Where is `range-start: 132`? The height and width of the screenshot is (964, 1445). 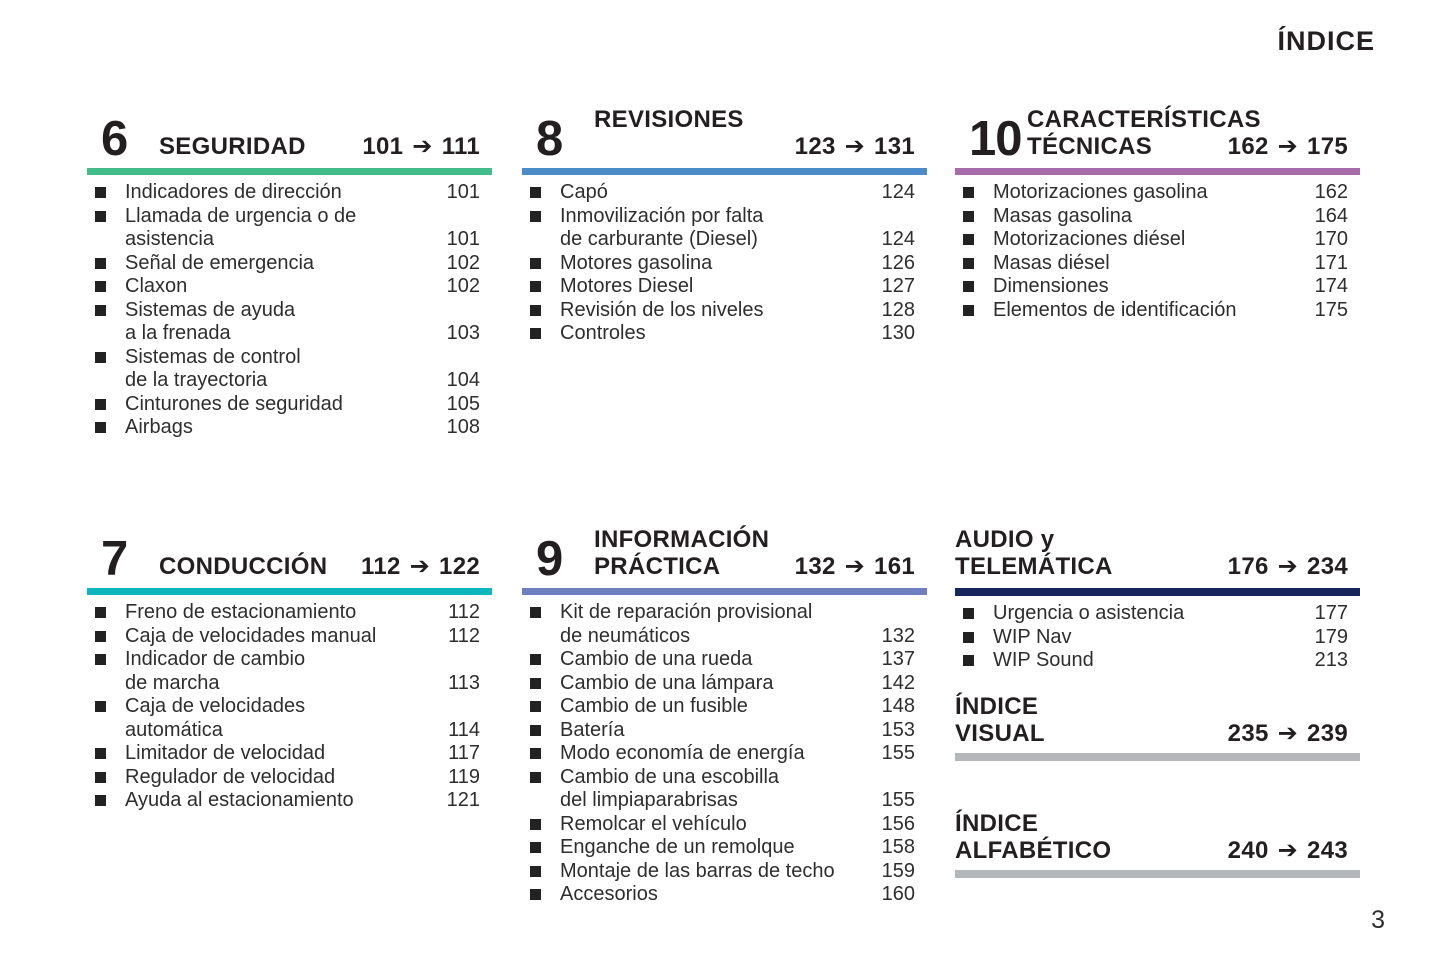 range-start: 132 is located at coordinates (815, 566).